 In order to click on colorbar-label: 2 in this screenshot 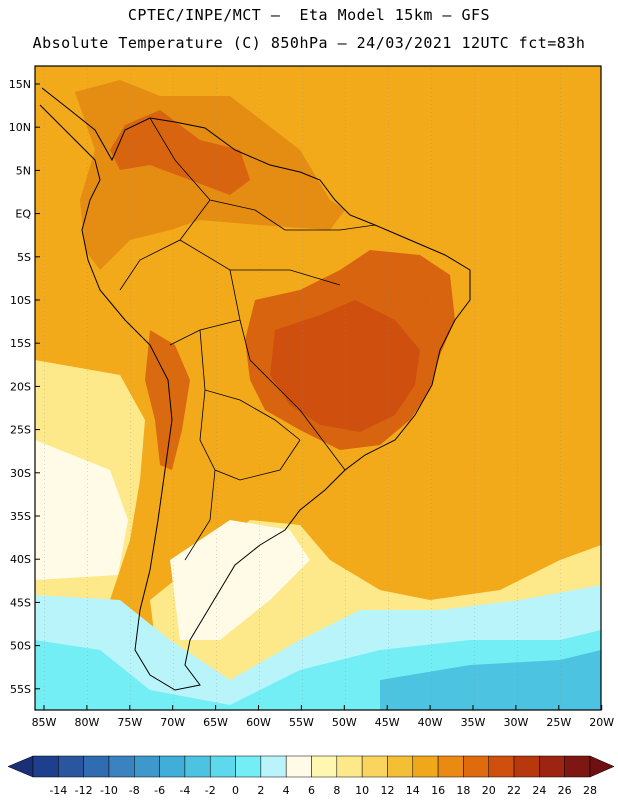, I will do `click(260, 790)`.